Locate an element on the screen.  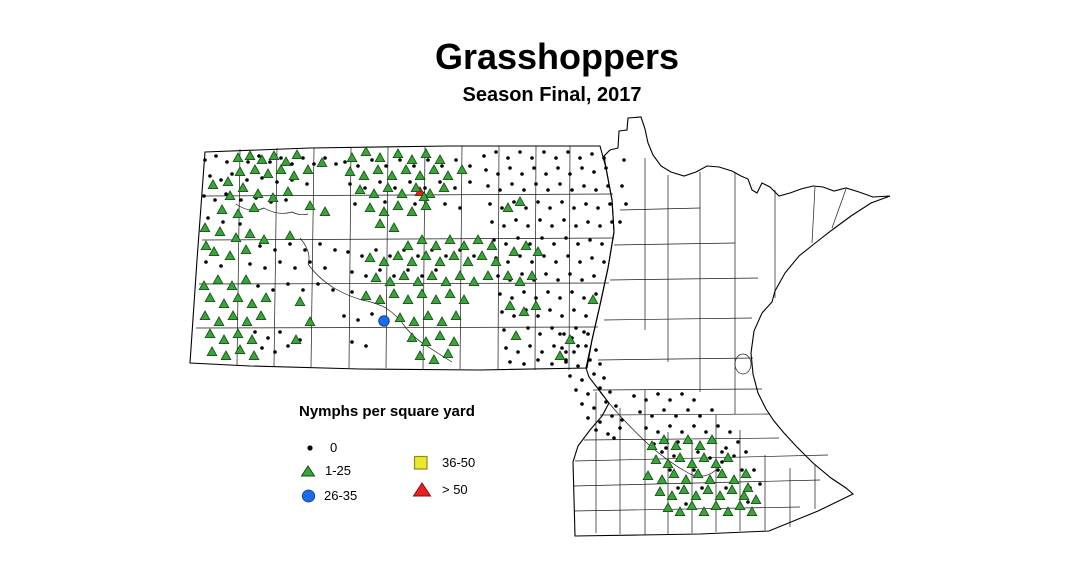
legend-label: 1-25 is located at coordinates (338, 470).